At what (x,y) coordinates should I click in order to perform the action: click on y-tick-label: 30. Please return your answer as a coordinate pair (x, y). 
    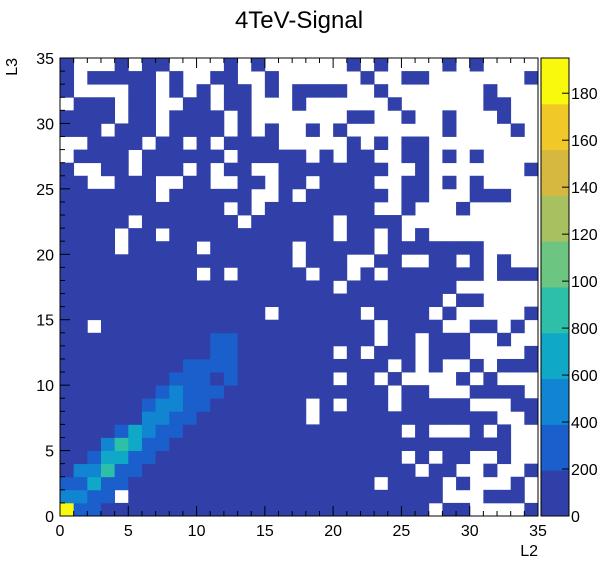
    Looking at the image, I should click on (45, 124).